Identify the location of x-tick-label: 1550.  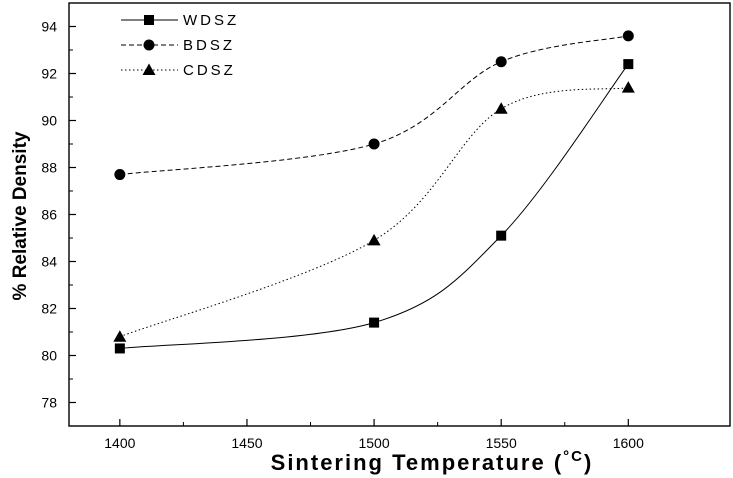
(501, 443).